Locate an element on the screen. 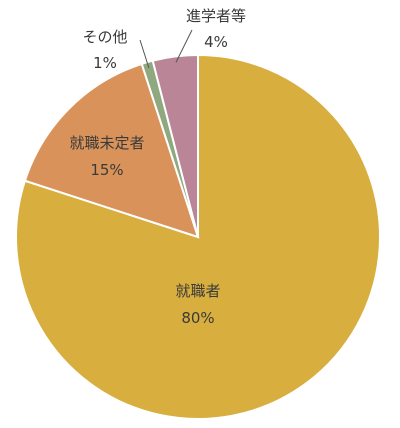  slice-label-further-study-name: 進学者等 is located at coordinates (216, 16).